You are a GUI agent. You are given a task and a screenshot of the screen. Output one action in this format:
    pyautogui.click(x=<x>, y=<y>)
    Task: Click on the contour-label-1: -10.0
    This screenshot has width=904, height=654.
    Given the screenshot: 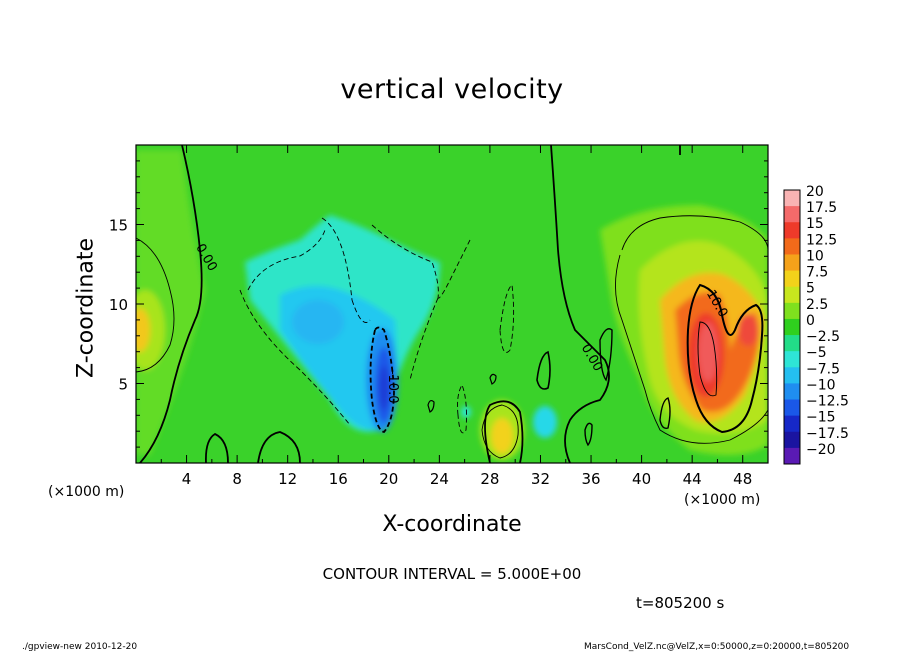 What is the action you would take?
    pyautogui.click(x=392, y=387)
    